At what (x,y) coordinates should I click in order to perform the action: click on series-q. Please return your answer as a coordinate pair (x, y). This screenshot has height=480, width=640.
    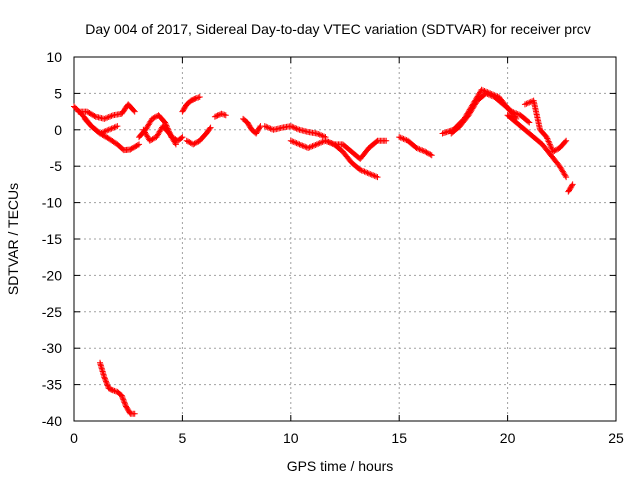
    Looking at the image, I should click on (545, 126).